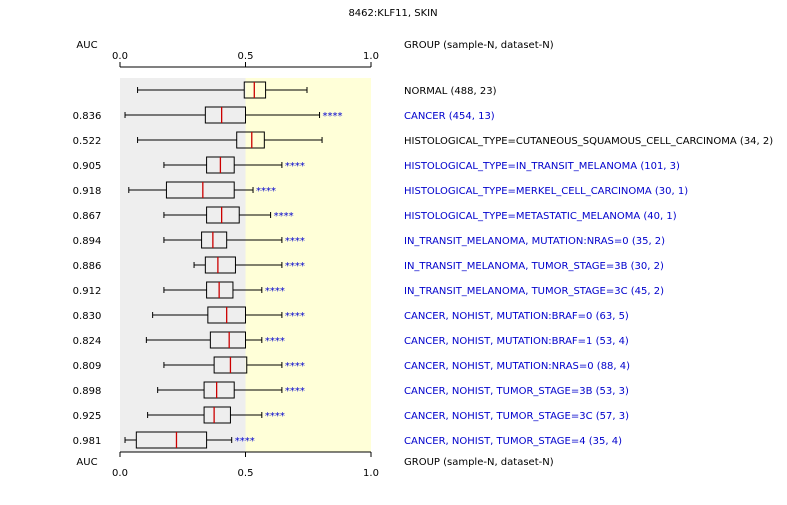 Image resolution: width=787 pixels, height=505 pixels. Describe the element at coordinates (87, 416) in the screenshot. I see `auc-value: 0.925` at that location.